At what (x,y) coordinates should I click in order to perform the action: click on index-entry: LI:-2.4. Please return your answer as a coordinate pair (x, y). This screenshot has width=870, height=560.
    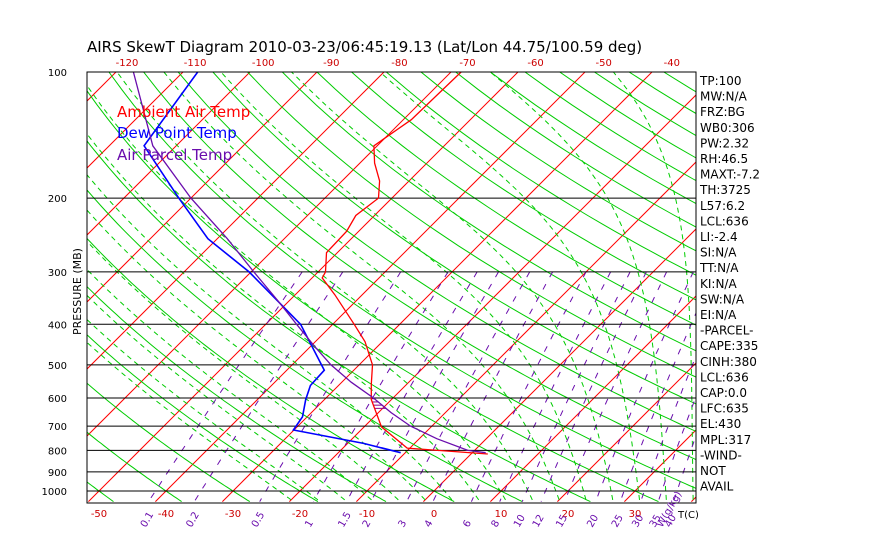
    Looking at the image, I should click on (719, 237).